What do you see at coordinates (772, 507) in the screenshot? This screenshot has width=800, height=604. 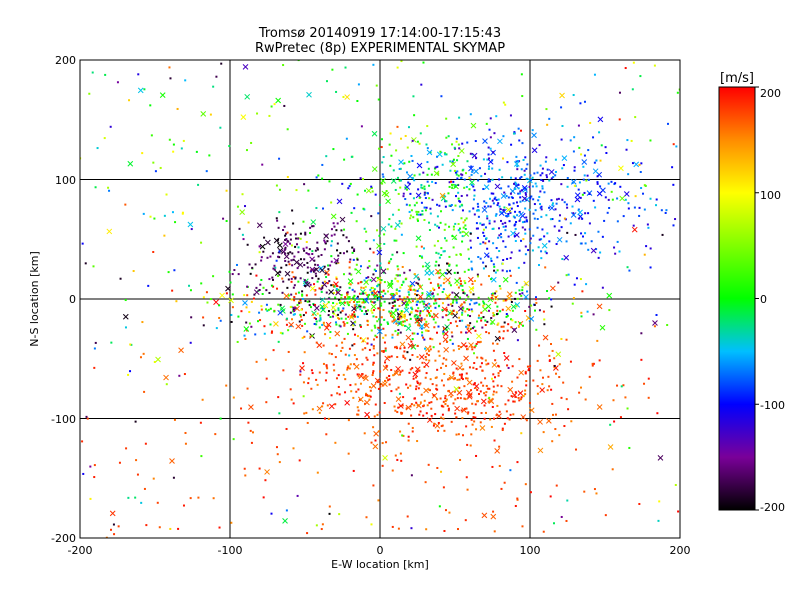 I see `colorbar-tick-label: -200` at bounding box center [772, 507].